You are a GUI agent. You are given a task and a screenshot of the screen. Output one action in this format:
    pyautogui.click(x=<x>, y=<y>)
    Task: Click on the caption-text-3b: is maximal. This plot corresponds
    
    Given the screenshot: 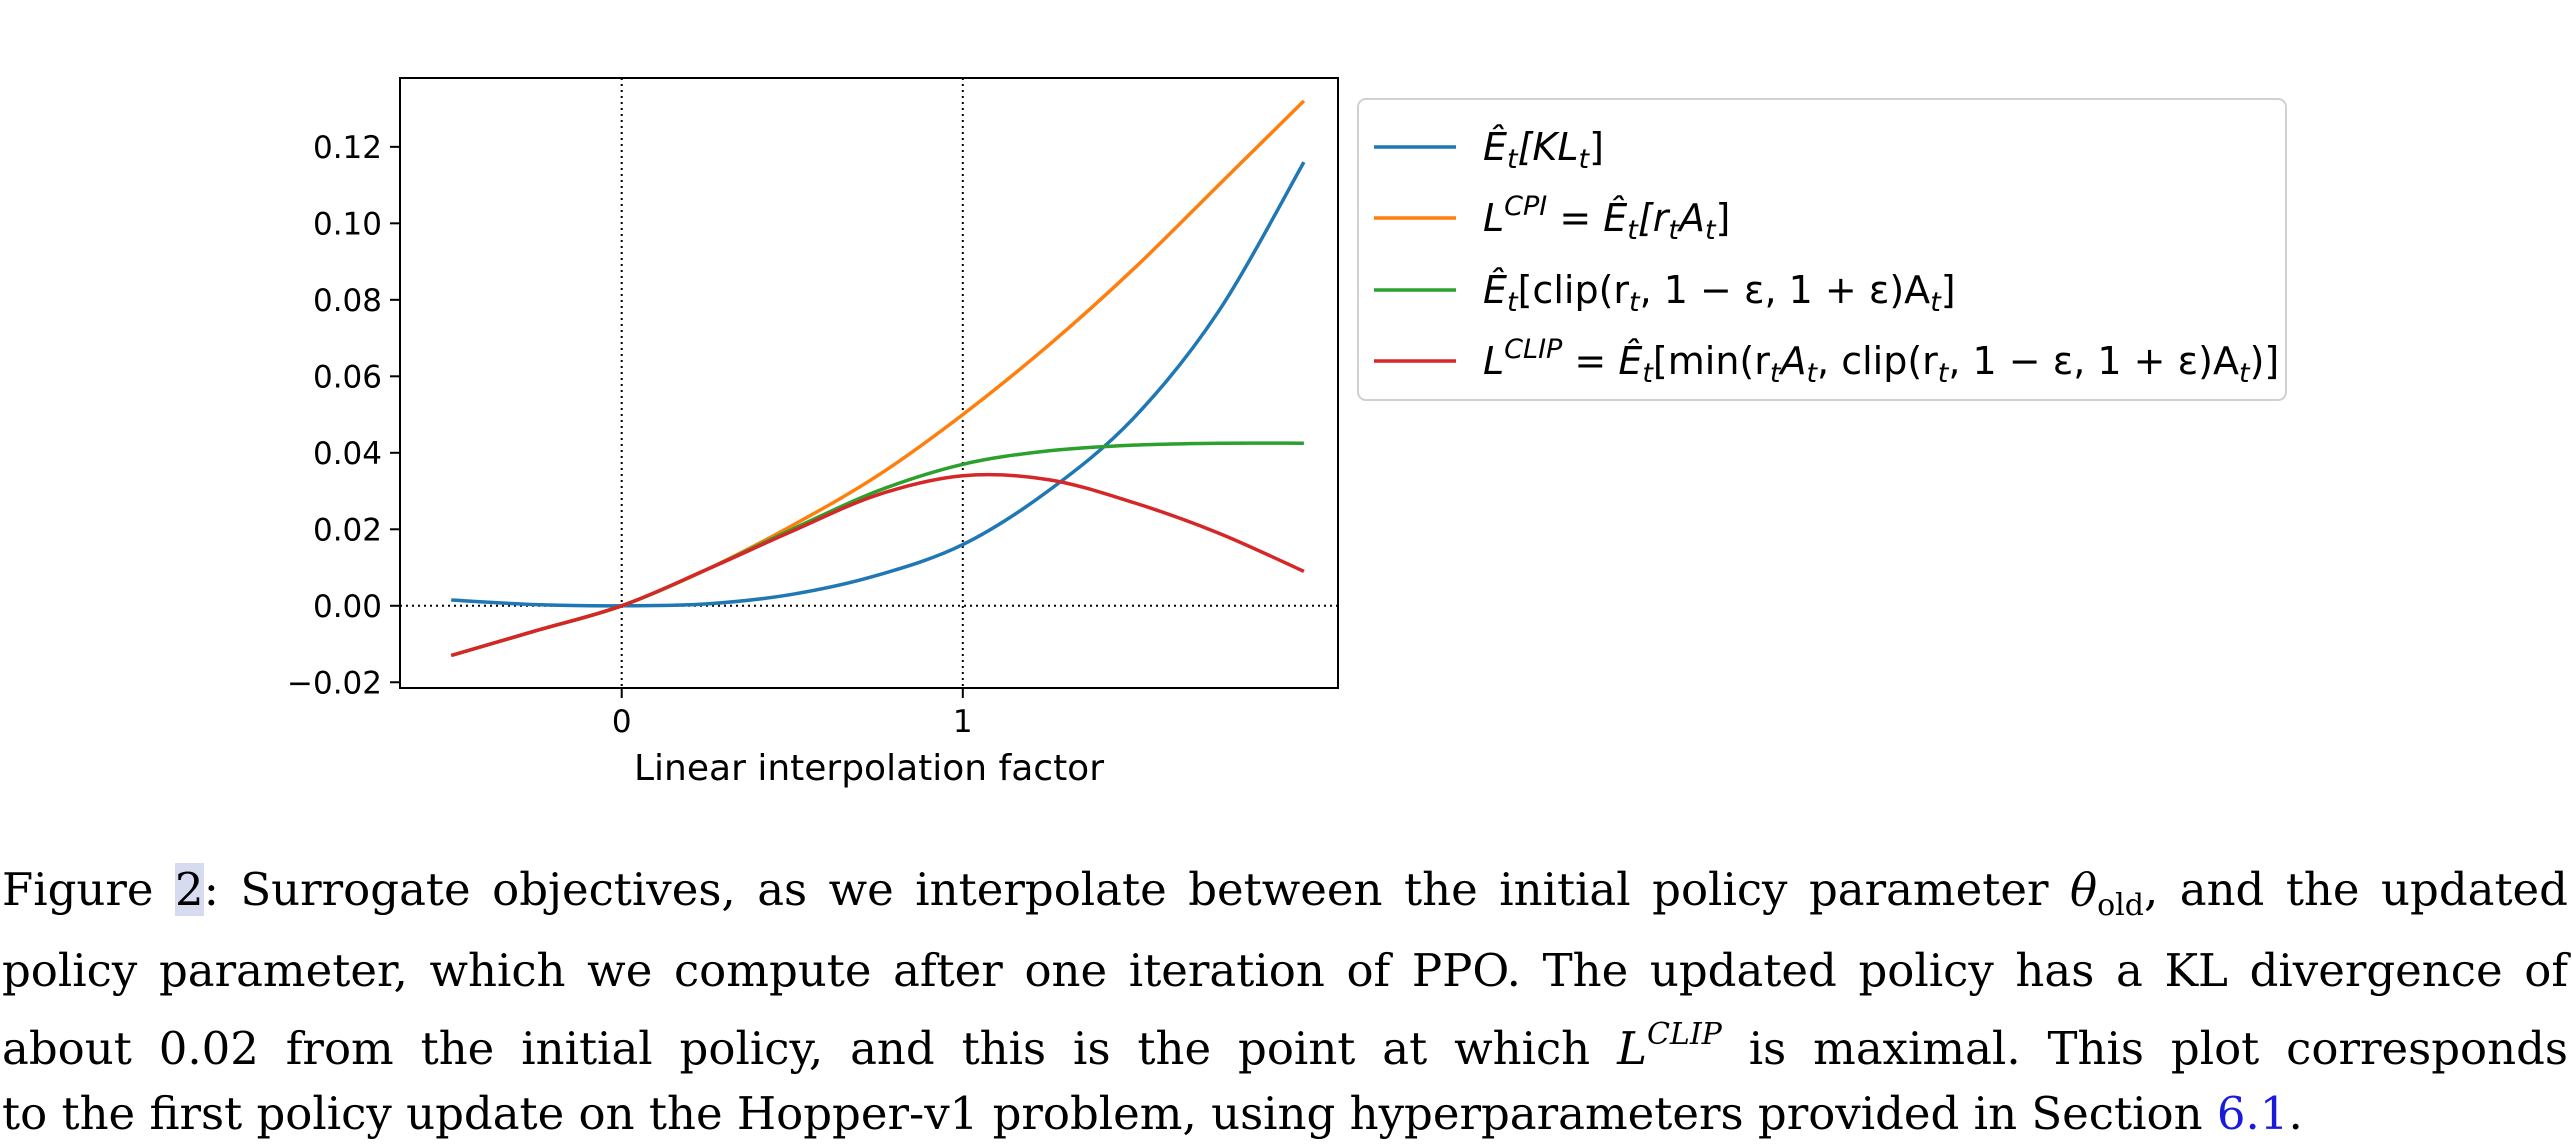 What is the action you would take?
    pyautogui.click(x=2145, y=1048)
    